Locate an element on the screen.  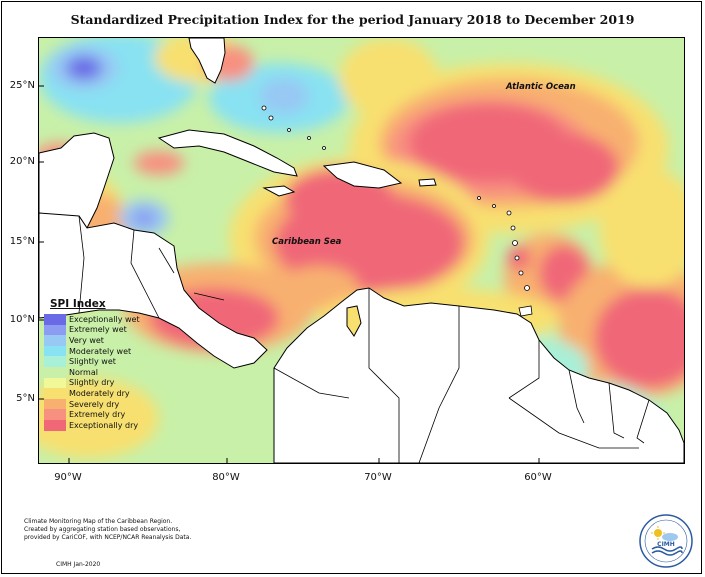
legend-label: Very wet is located at coordinates (86, 340).